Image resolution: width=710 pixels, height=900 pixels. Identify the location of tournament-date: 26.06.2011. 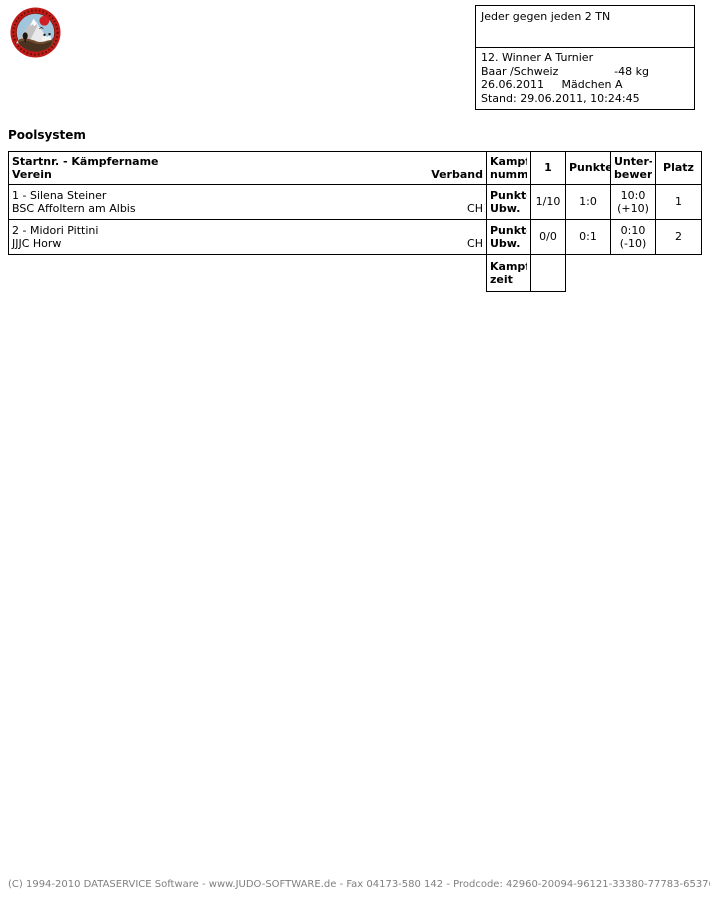
(512, 84).